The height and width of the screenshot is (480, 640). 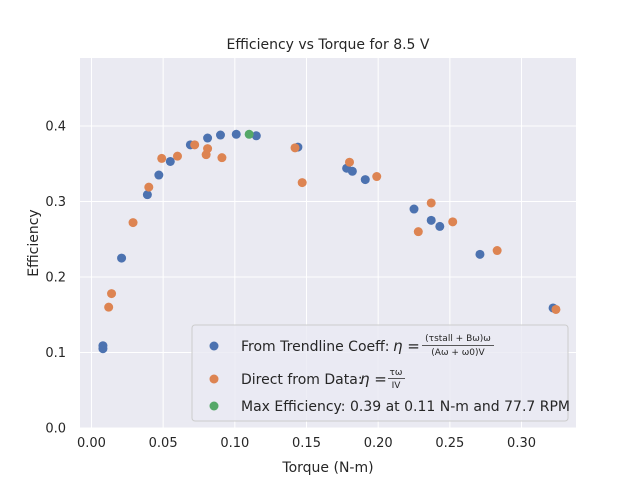 I want to click on legend-marker-max, so click(x=214, y=406).